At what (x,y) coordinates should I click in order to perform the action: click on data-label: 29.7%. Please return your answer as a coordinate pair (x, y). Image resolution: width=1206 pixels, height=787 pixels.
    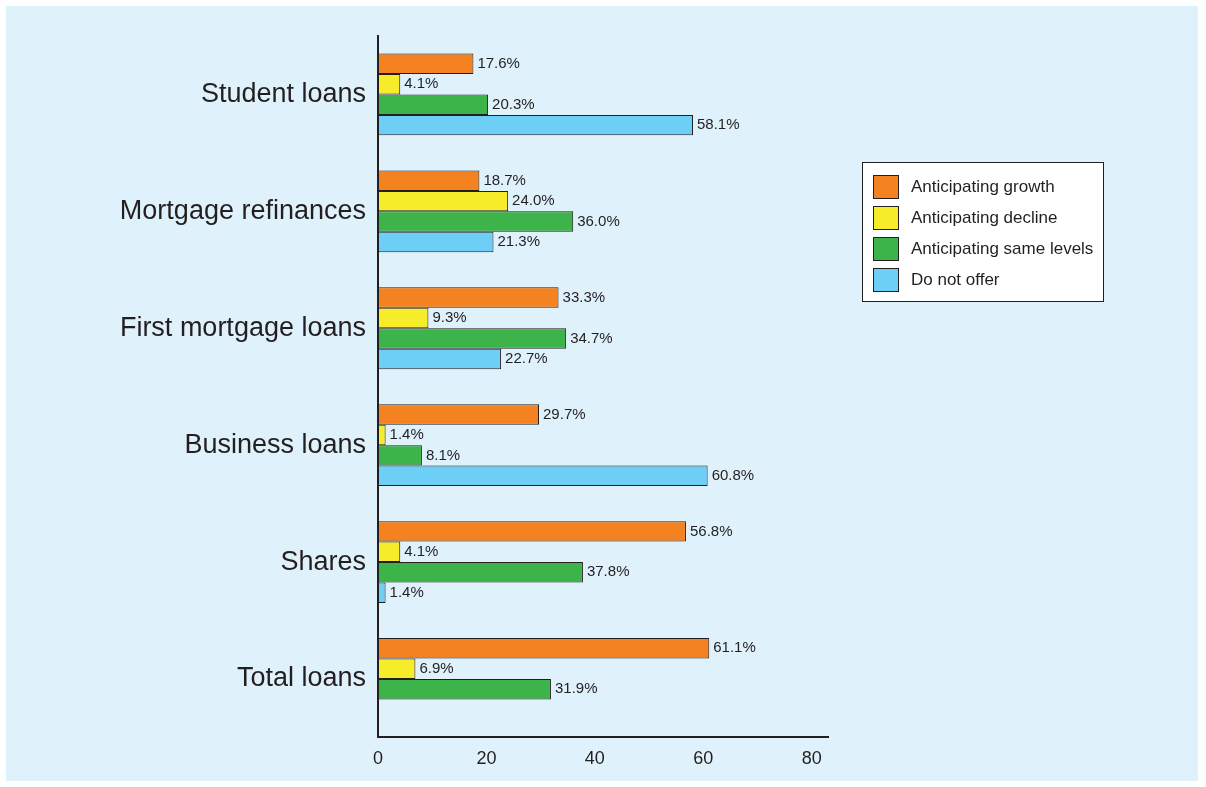
    Looking at the image, I should click on (564, 413).